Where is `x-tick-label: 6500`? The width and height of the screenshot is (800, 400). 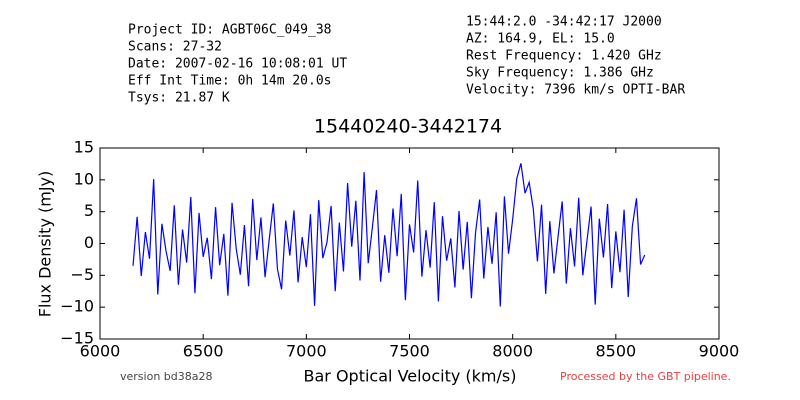 x-tick-label: 6500 is located at coordinates (203, 351).